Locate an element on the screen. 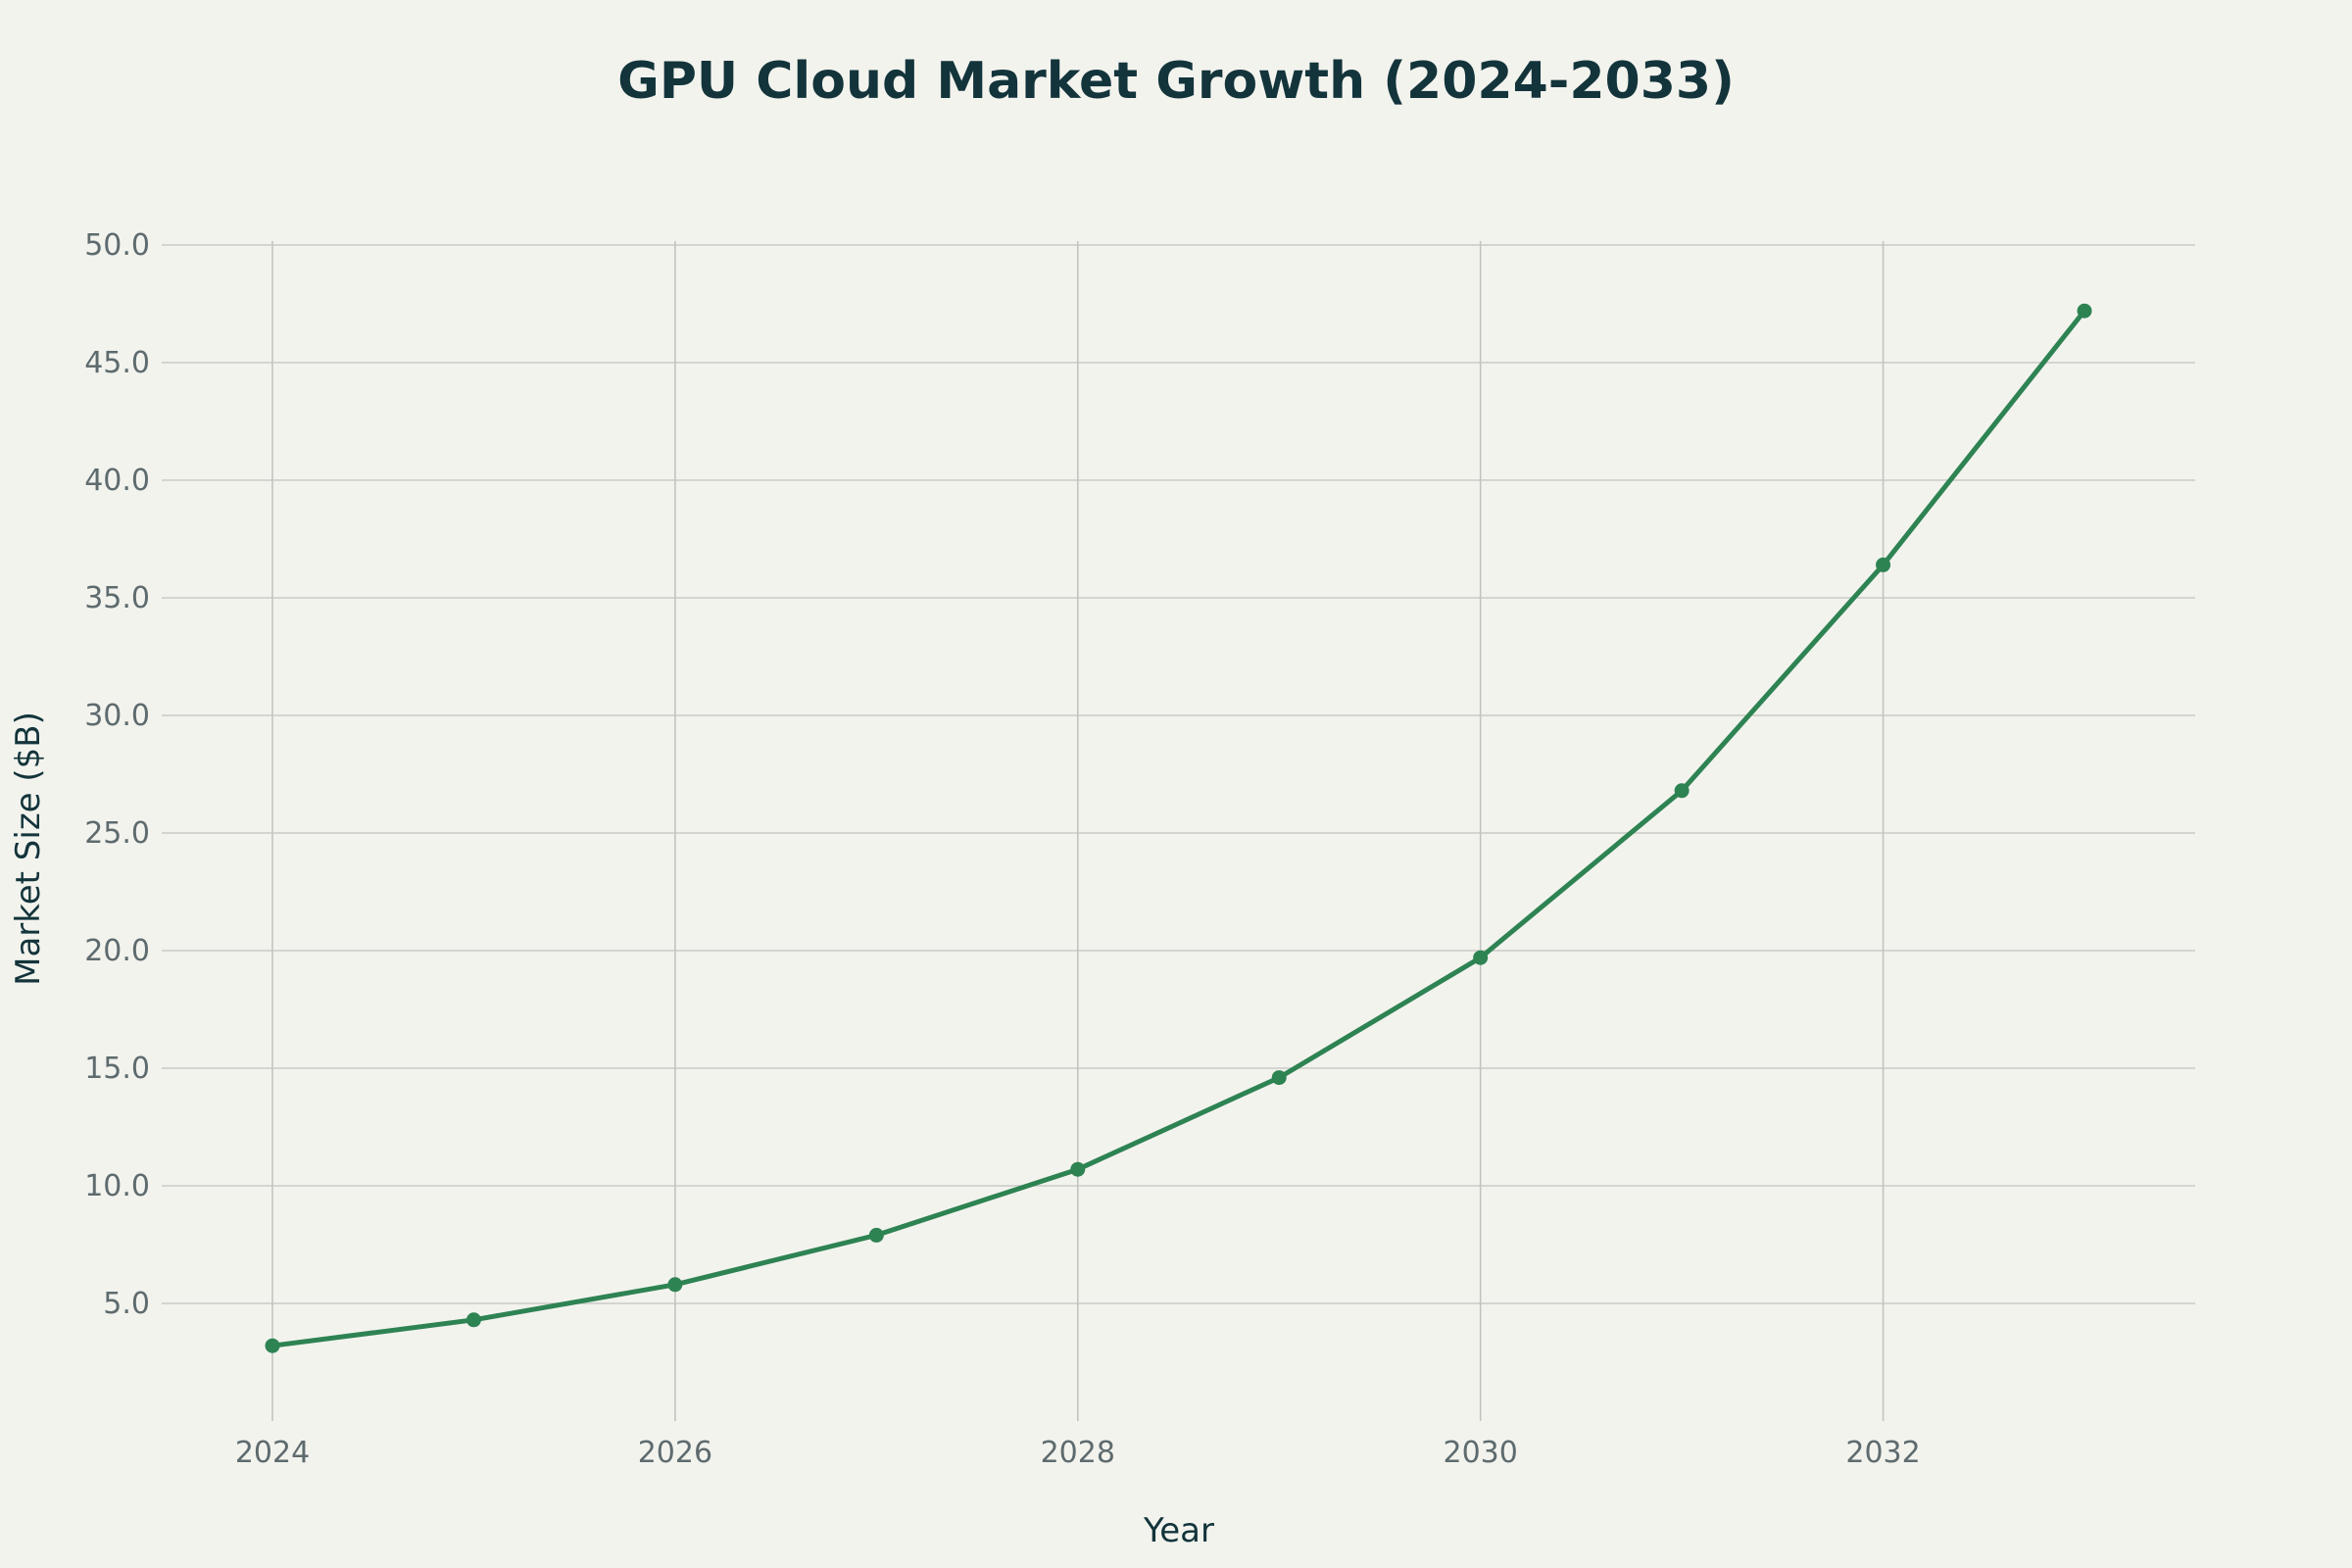 The width and height of the screenshot is (2352, 1568). y-tick-label: 5.0 is located at coordinates (127, 1304).